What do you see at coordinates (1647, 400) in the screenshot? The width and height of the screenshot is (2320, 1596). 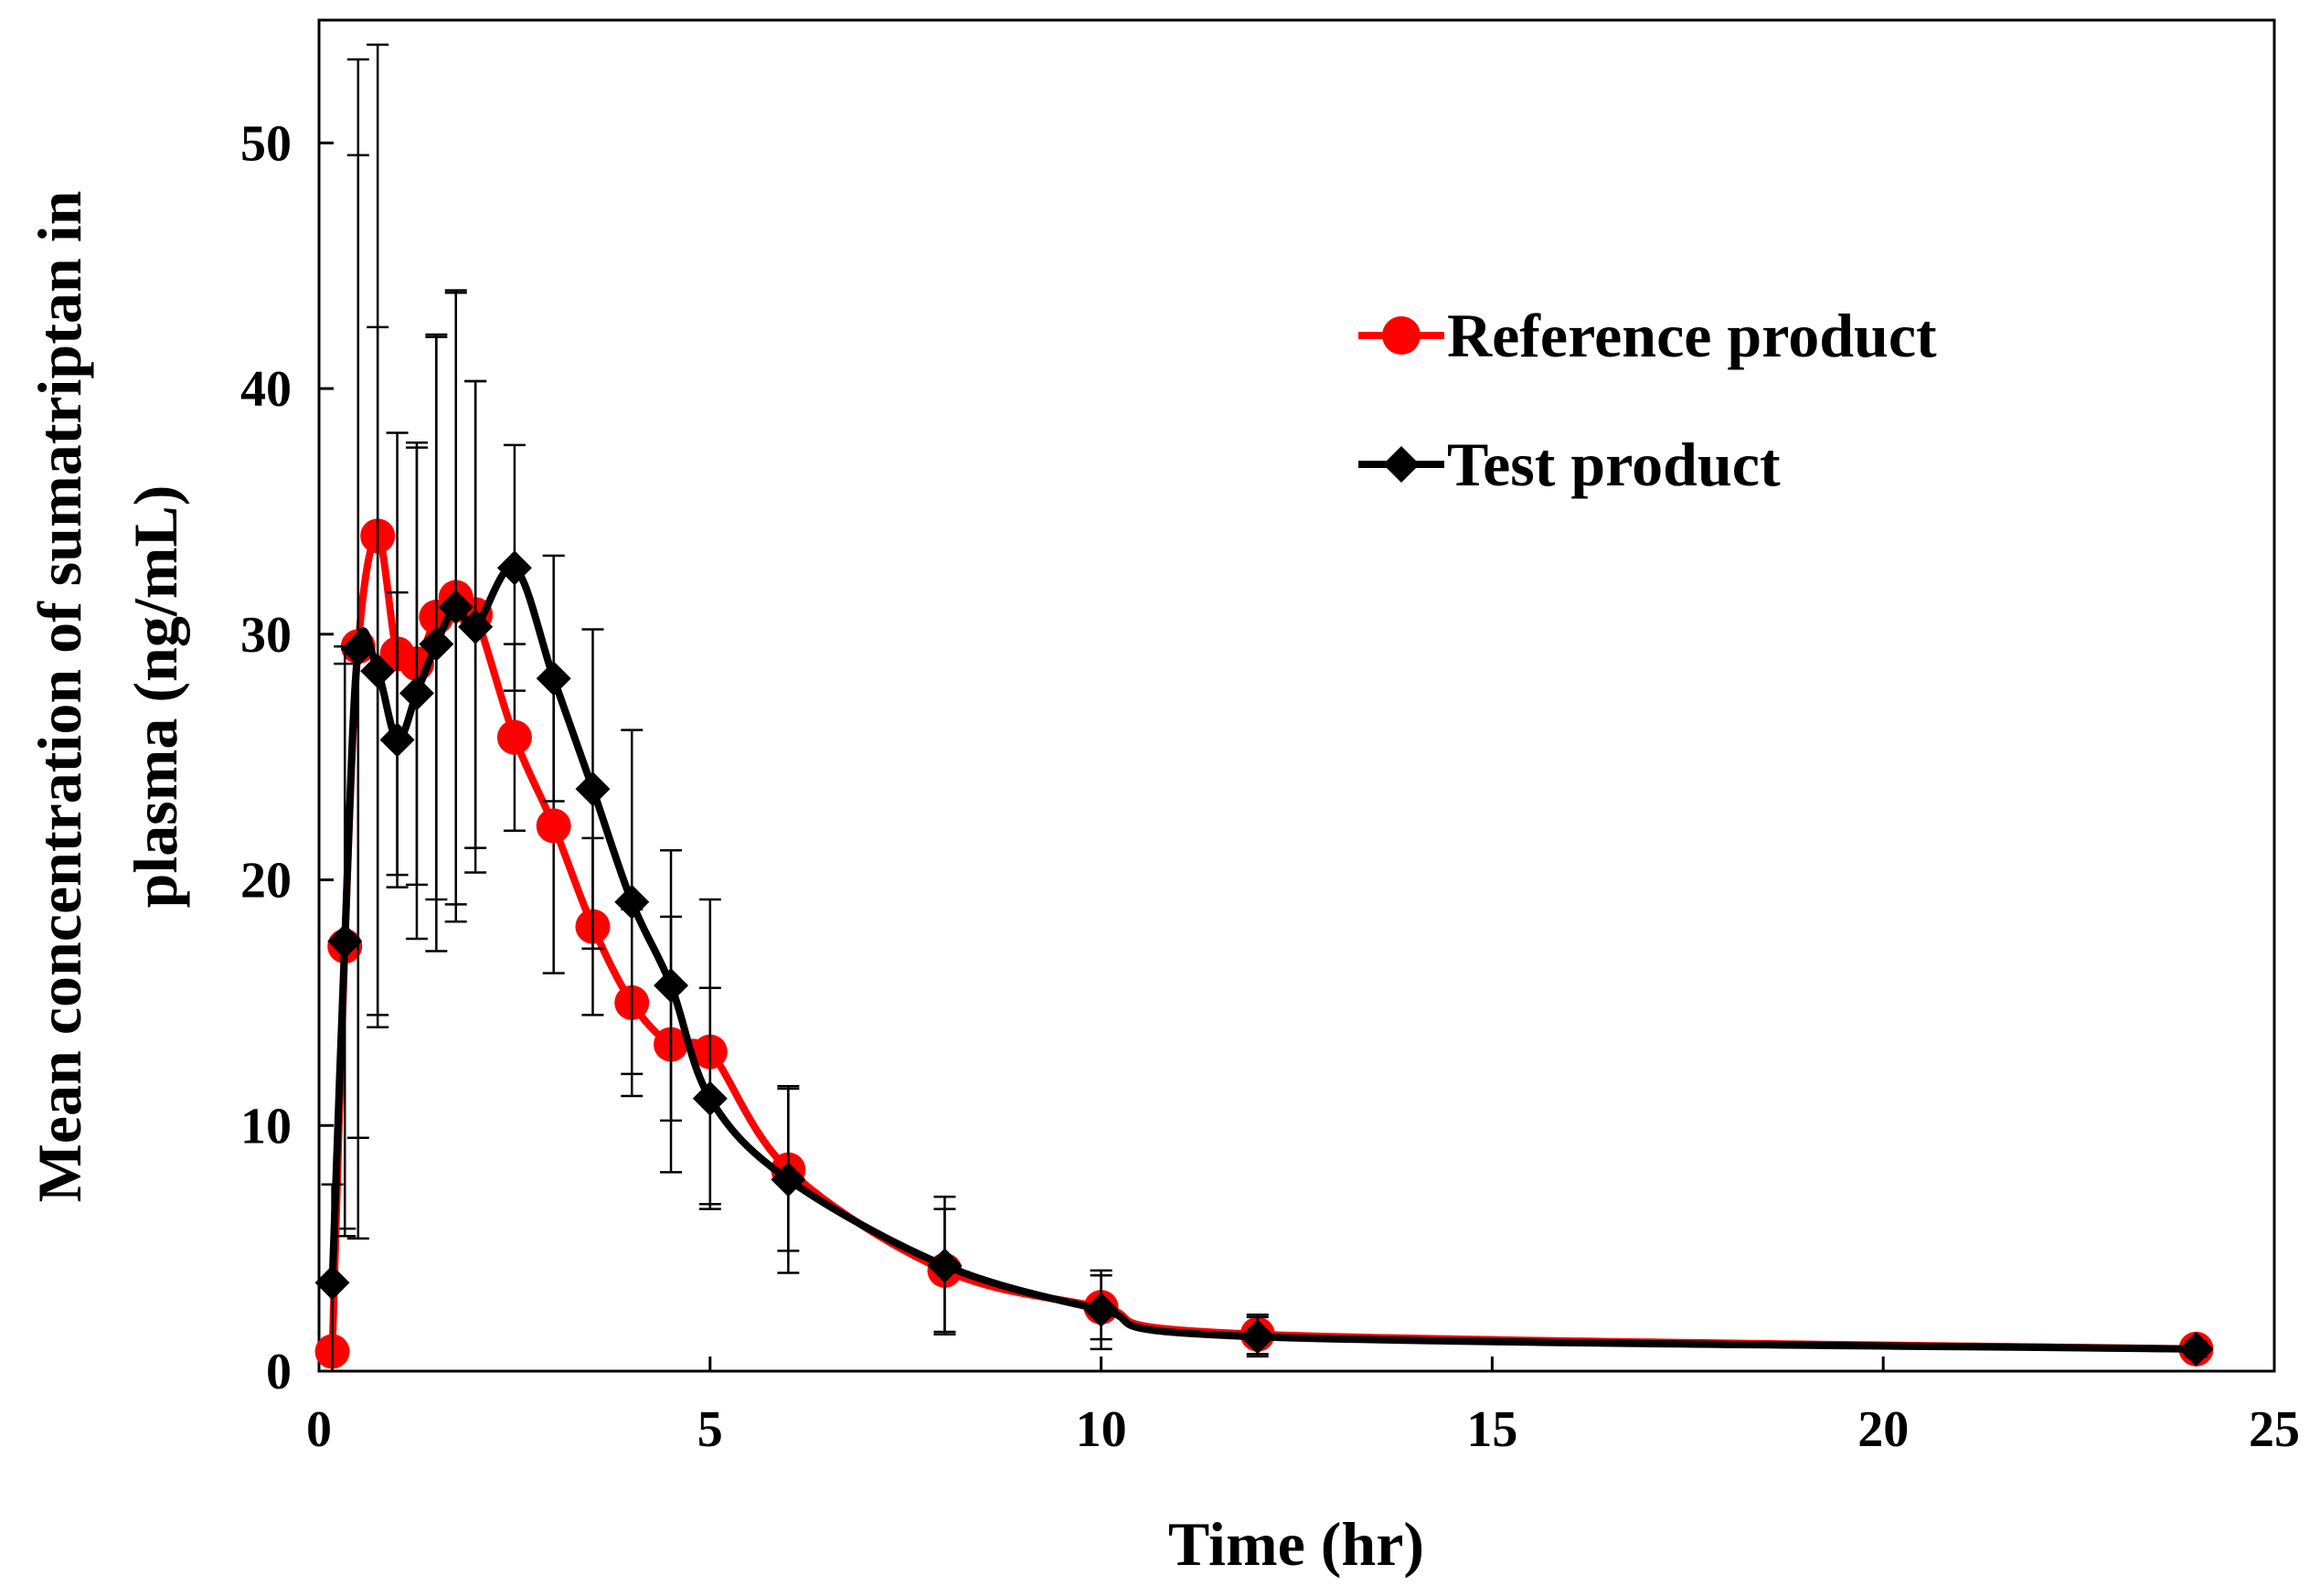 I see `legend: Reference product Test product` at bounding box center [1647, 400].